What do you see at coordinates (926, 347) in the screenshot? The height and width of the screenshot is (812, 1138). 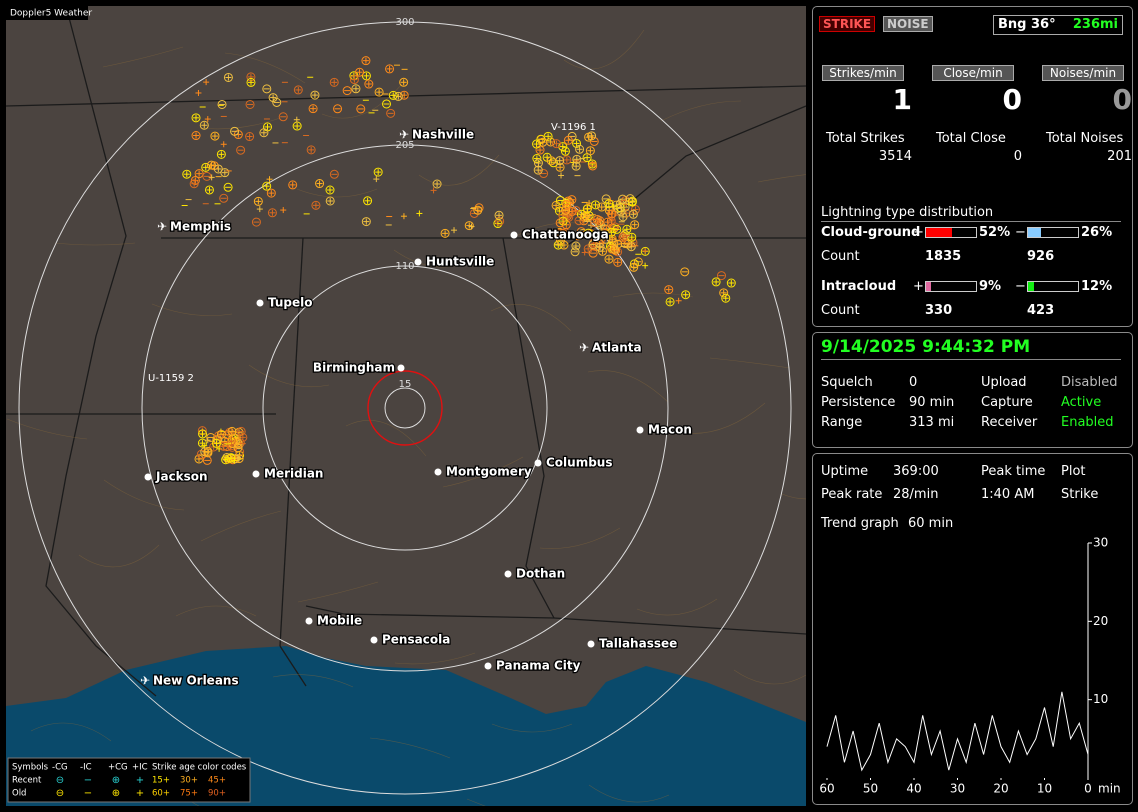 I see `datetime: 9/14/2025 9:44:32 PM` at bounding box center [926, 347].